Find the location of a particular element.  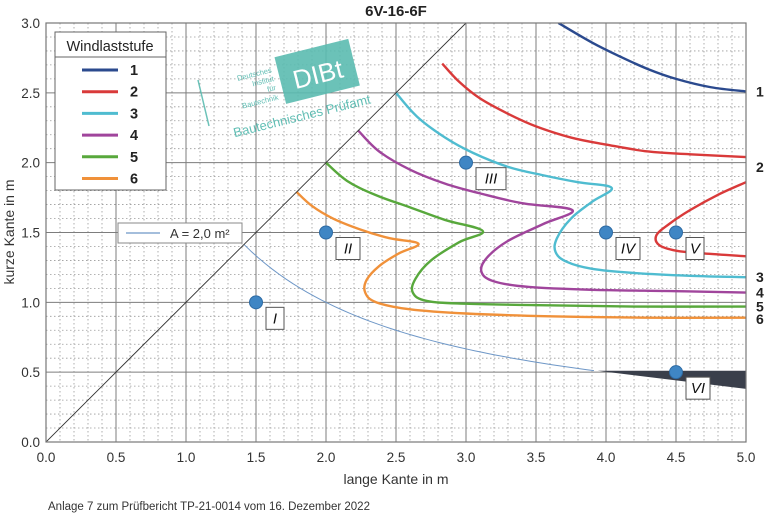

y-tick-label: 2.0 is located at coordinates (30, 163).